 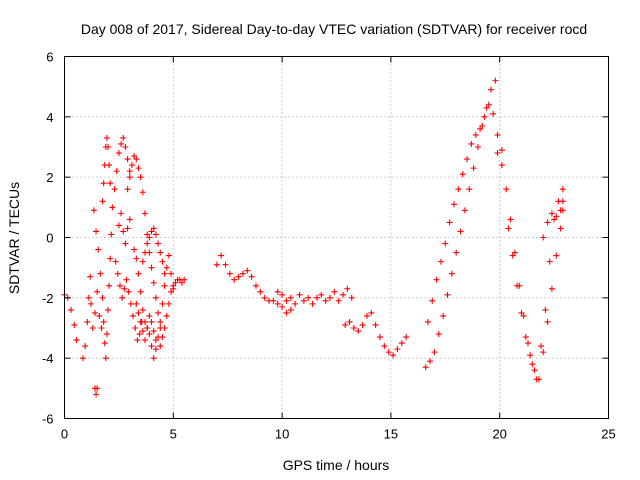 What do you see at coordinates (14, 238) in the screenshot?
I see `y-axis-label: SDTVAR / TECUs` at bounding box center [14, 238].